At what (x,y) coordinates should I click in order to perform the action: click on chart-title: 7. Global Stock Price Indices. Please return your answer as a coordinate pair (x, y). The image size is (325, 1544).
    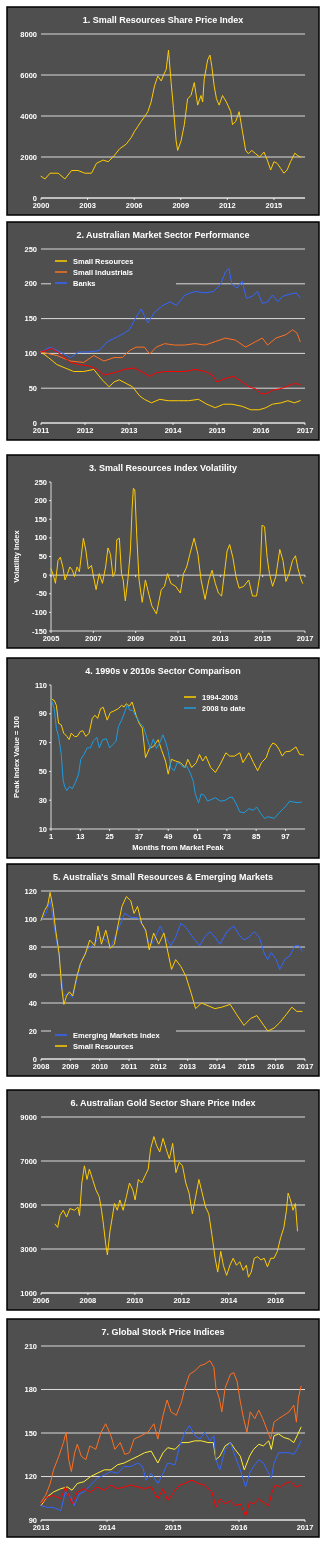
    Looking at the image, I should click on (163, 1332).